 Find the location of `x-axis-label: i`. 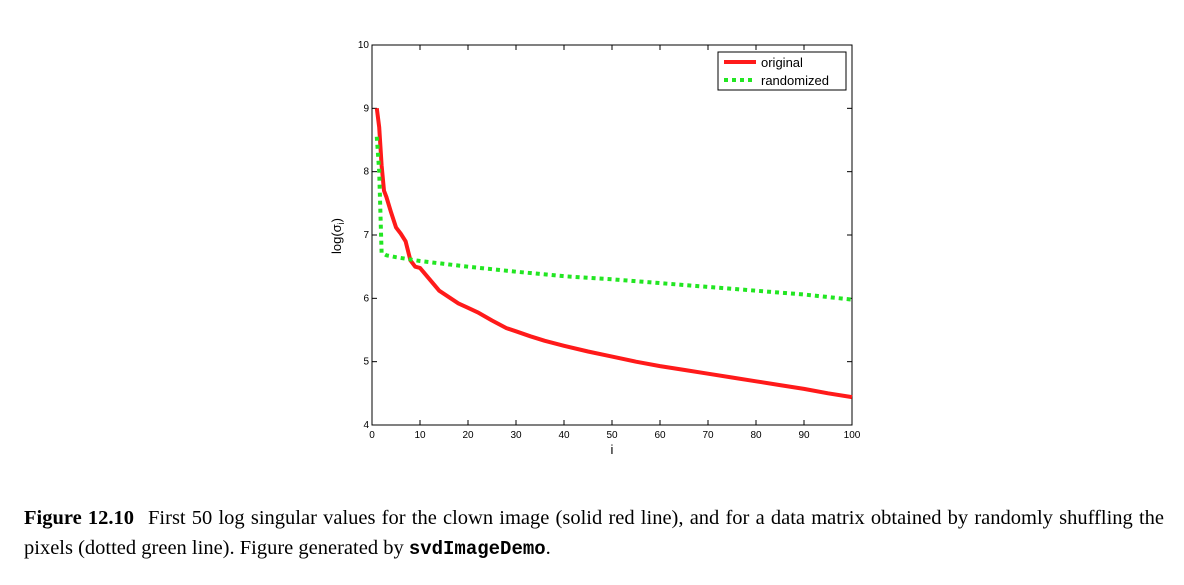

x-axis-label: i is located at coordinates (612, 449).